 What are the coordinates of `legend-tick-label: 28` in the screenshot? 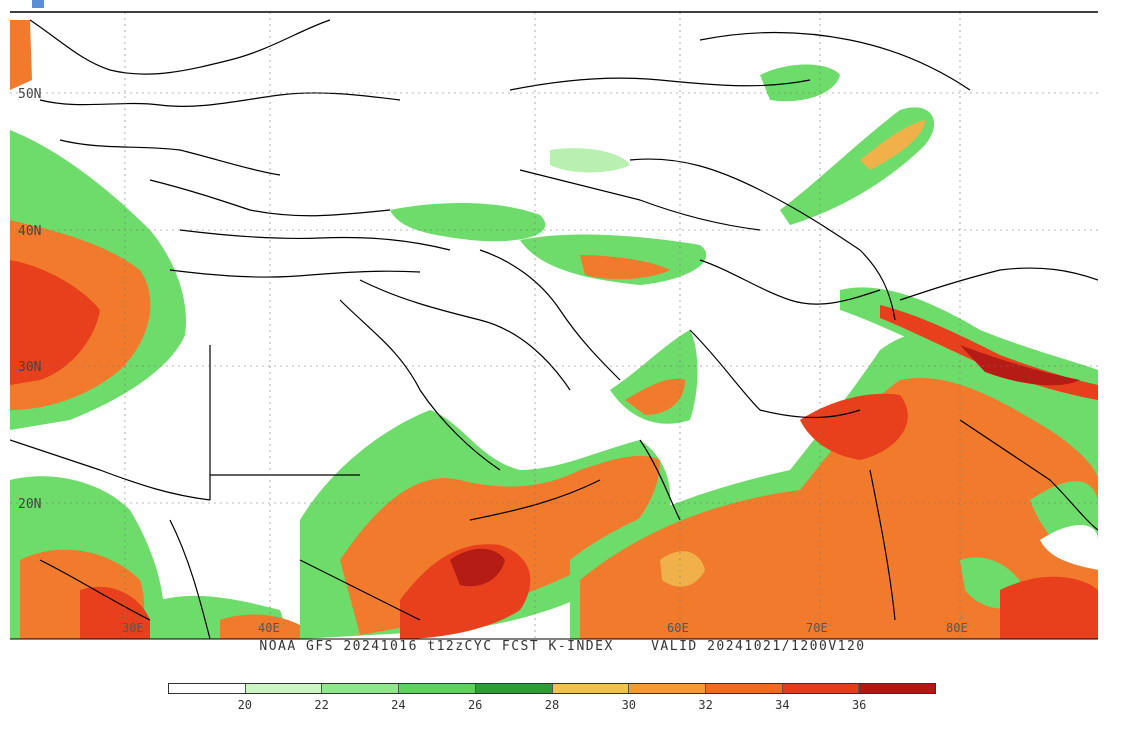 It's located at (552, 705).